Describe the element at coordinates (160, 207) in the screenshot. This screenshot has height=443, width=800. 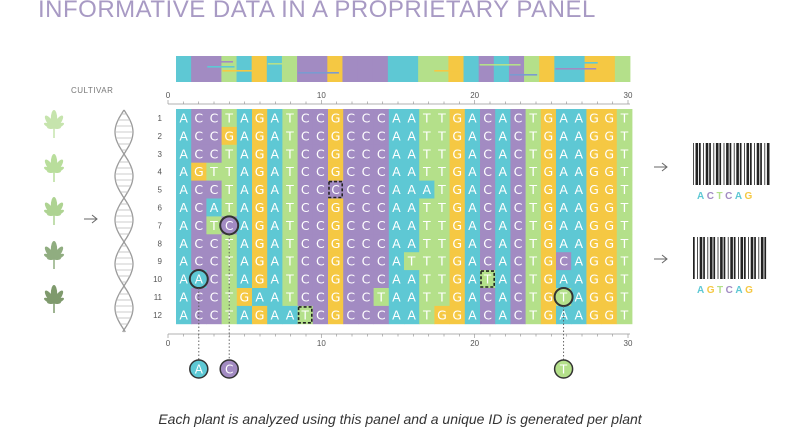
I see `row-label: 6` at that location.